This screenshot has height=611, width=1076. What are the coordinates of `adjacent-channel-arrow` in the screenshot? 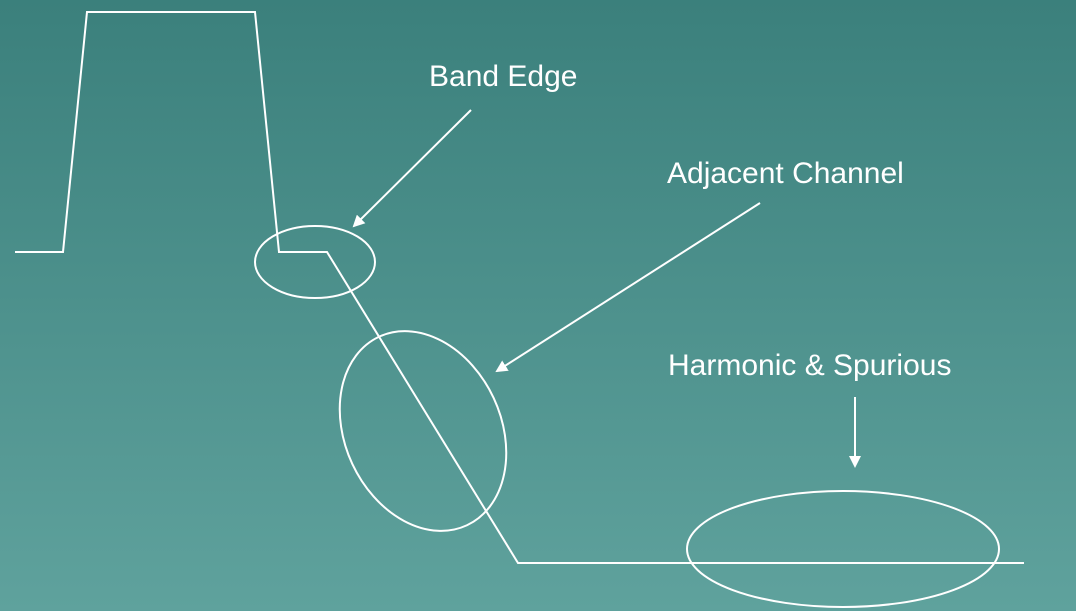 It's located at (628, 287).